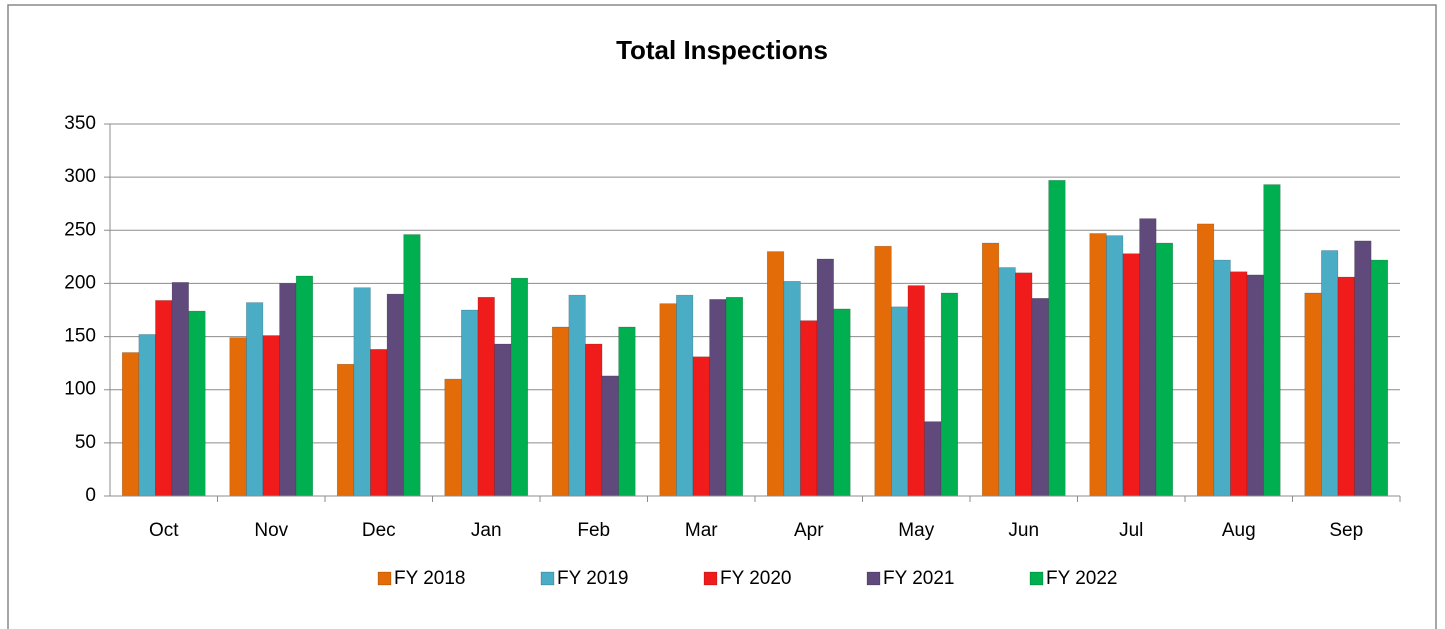 The image size is (1445, 629). Describe the element at coordinates (80, 176) in the screenshot. I see `y-tick-label: 300` at that location.